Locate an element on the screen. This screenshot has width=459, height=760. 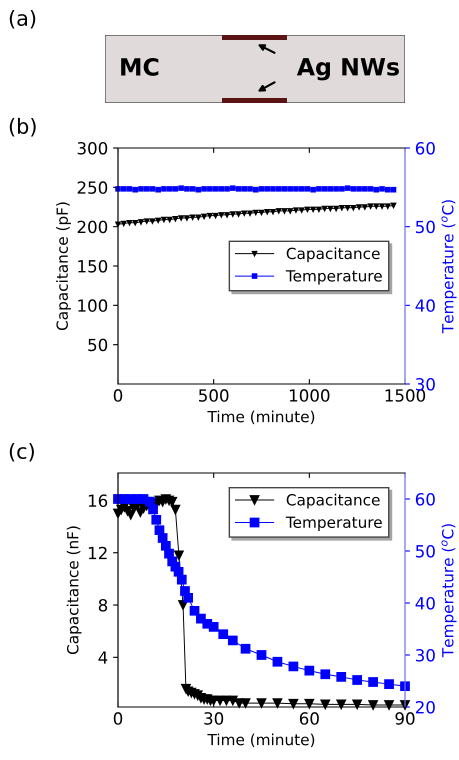
x-tick-label: 90 is located at coordinates (404, 718).